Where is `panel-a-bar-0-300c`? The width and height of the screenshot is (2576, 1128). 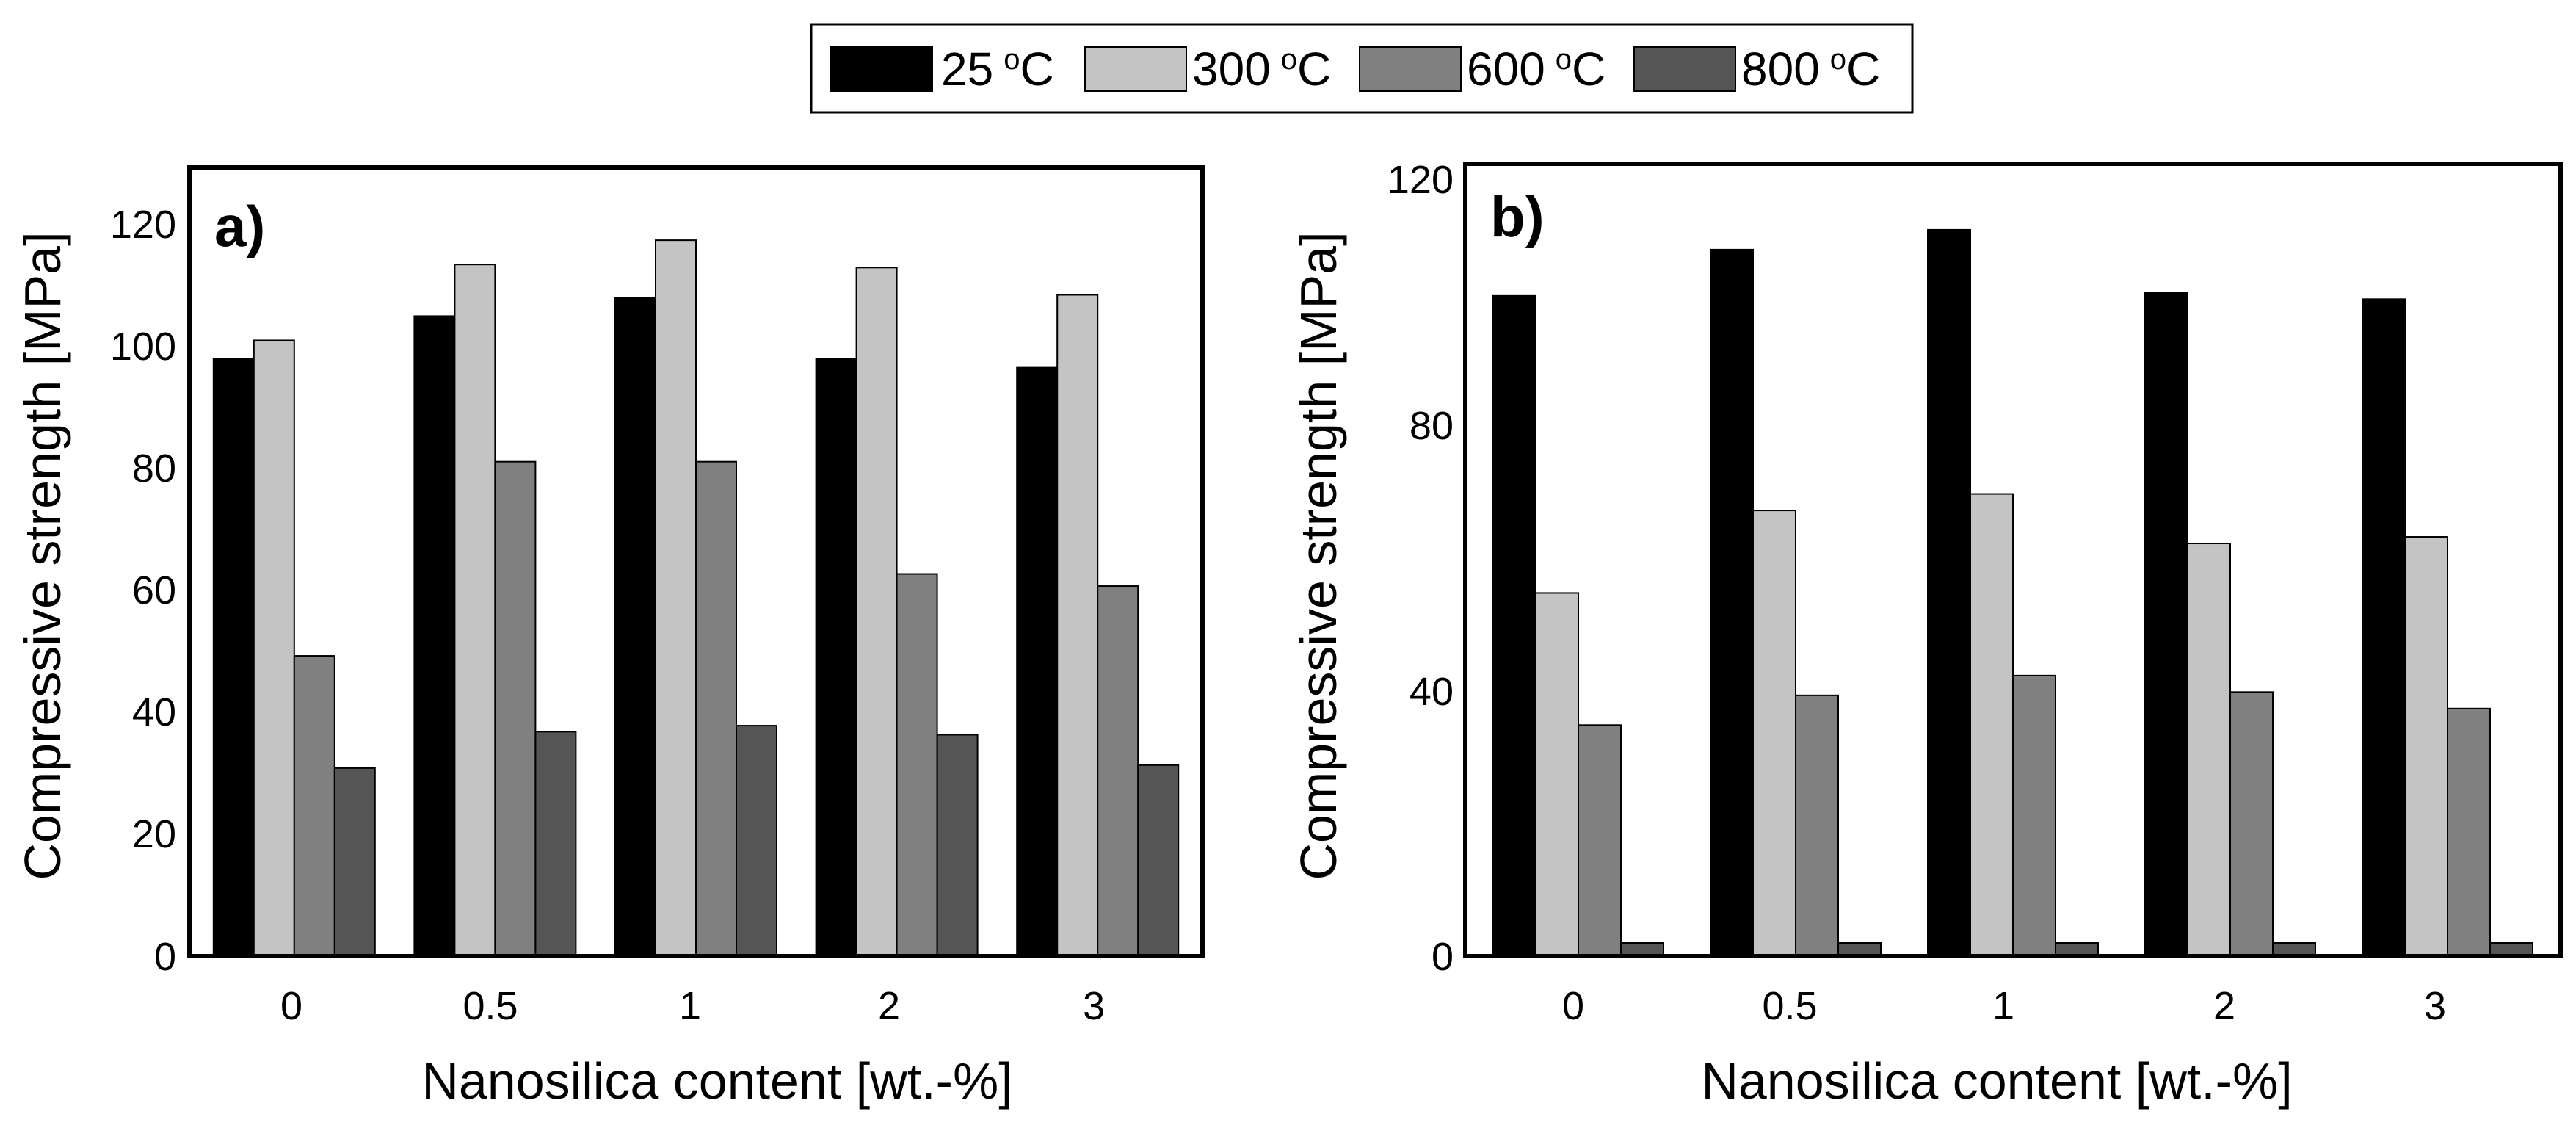
panel-a-bar-0-300c is located at coordinates (274, 648).